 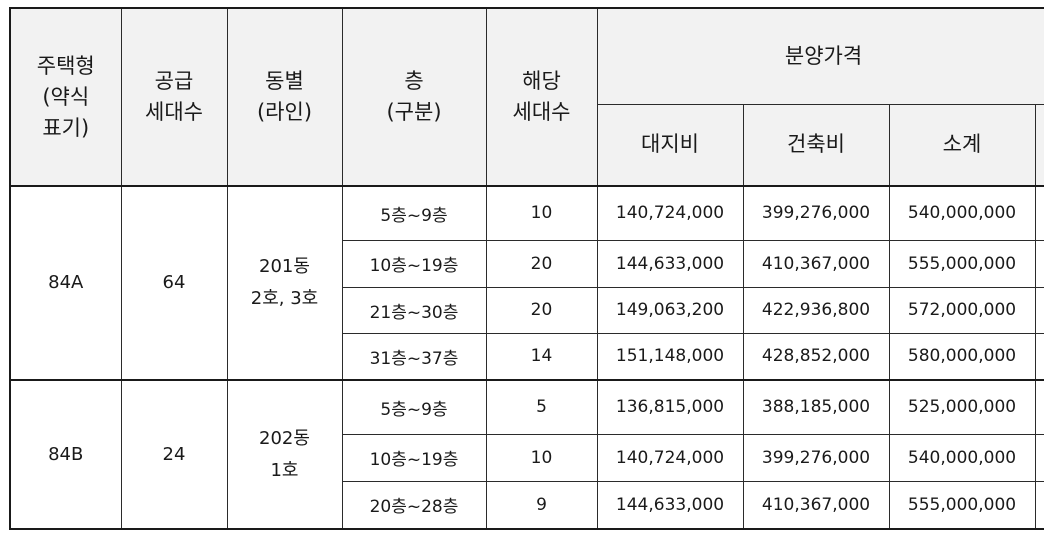 I want to click on header-floor: 층 (구분), so click(x=414, y=97).